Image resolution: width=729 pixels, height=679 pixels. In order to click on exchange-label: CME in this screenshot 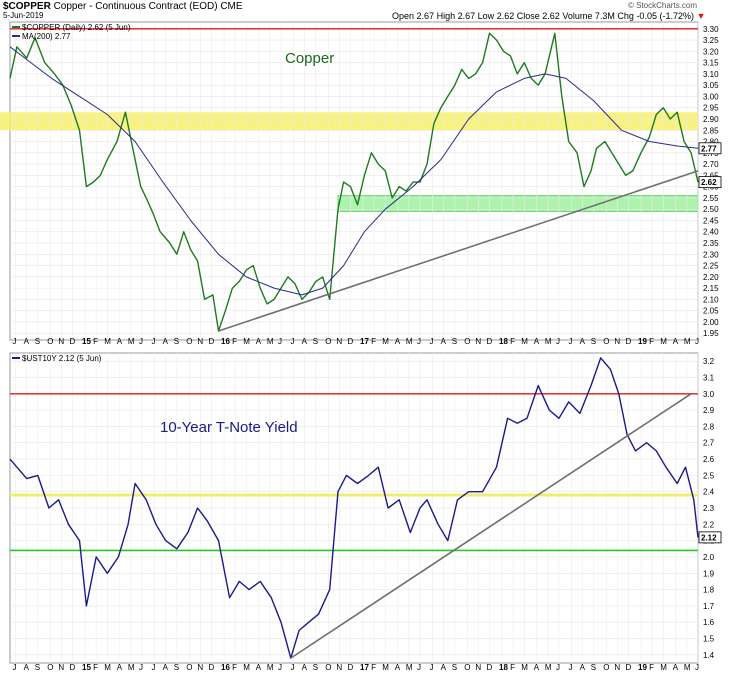, I will do `click(231, 6)`.